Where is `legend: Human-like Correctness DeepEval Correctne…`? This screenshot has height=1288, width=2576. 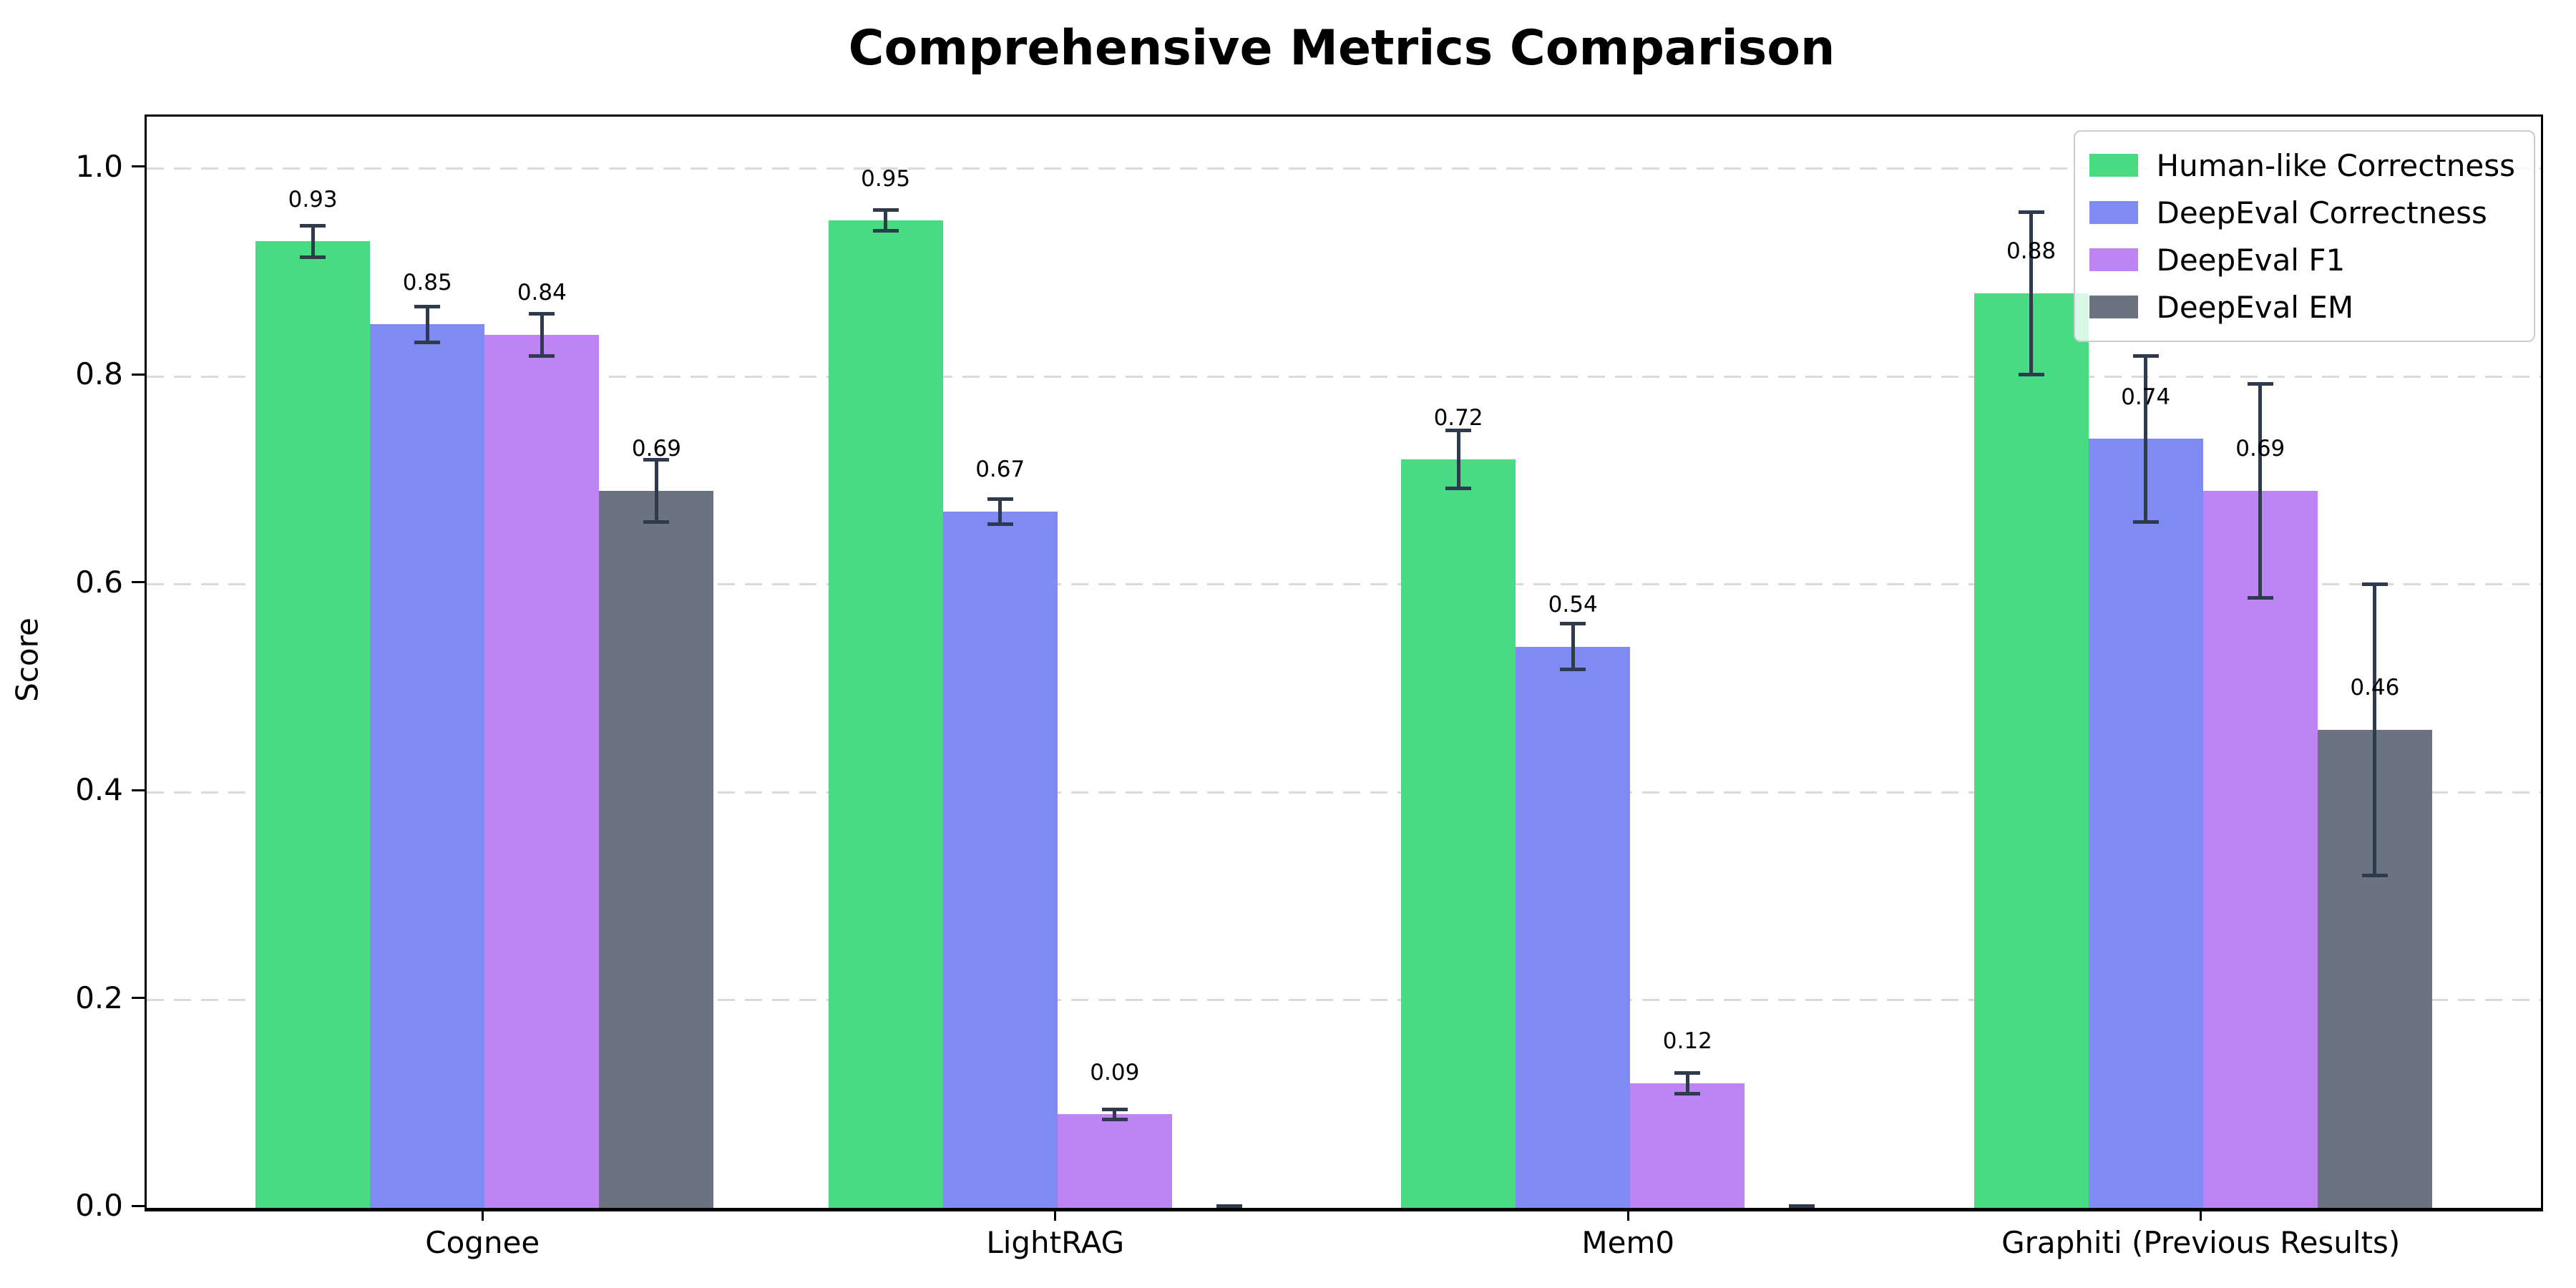 legend: Human-like Correctness DeepEval Correctne… is located at coordinates (2304, 236).